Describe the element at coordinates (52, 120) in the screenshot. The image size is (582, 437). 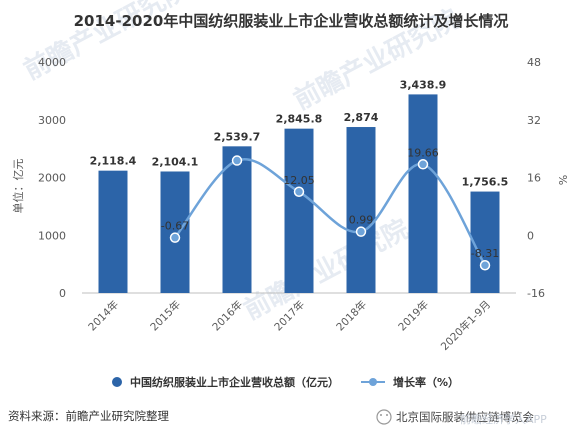
I see `y-tick-label: 3000` at that location.